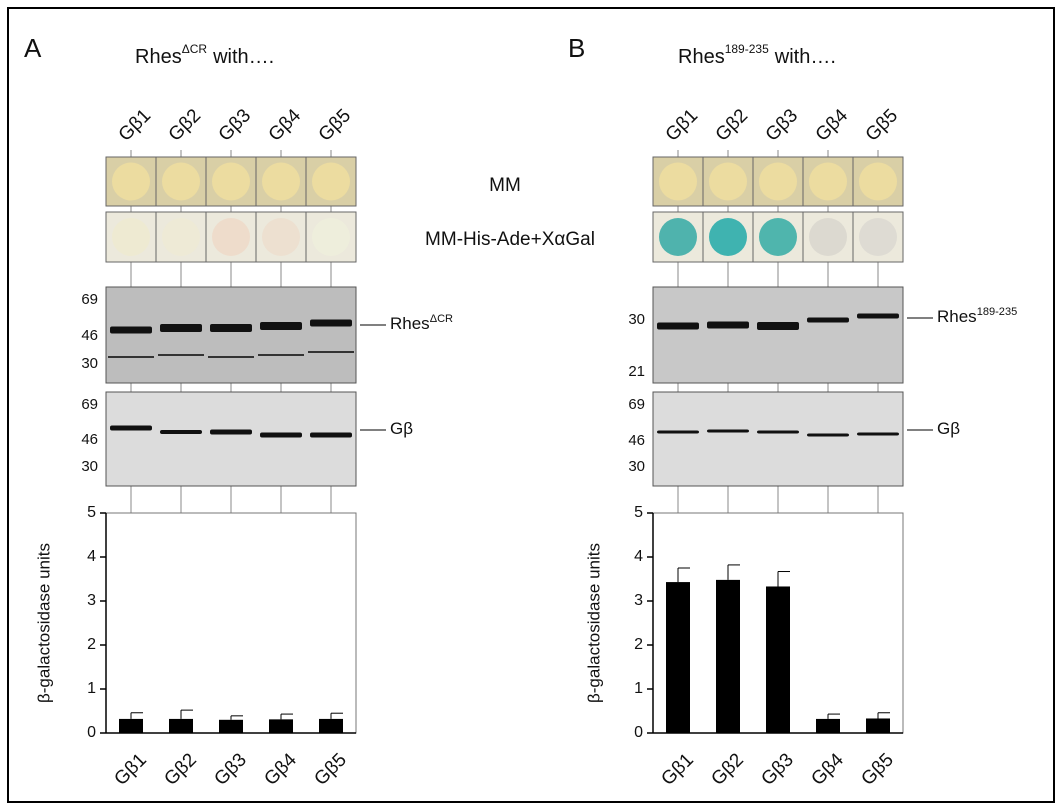 This screenshot has width=1062, height=810. What do you see at coordinates (576, 48) in the screenshot?
I see `panel-letter: B` at bounding box center [576, 48].